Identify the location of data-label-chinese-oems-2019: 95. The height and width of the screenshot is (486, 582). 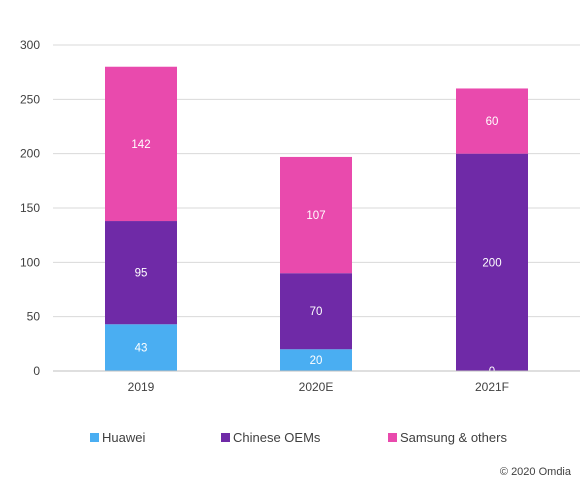
(141, 274).